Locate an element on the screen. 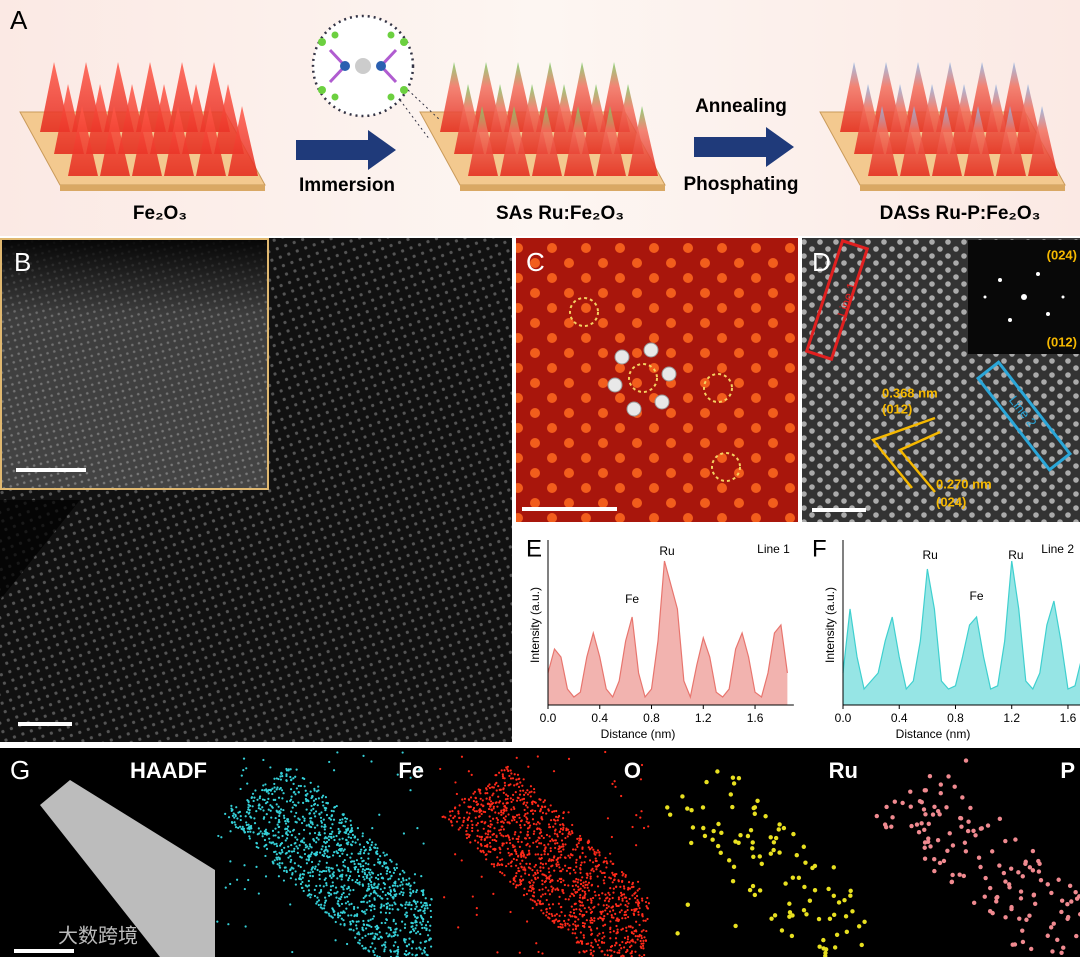 The width and height of the screenshot is (1080, 957). molecule is located at coordinates (376, 77).